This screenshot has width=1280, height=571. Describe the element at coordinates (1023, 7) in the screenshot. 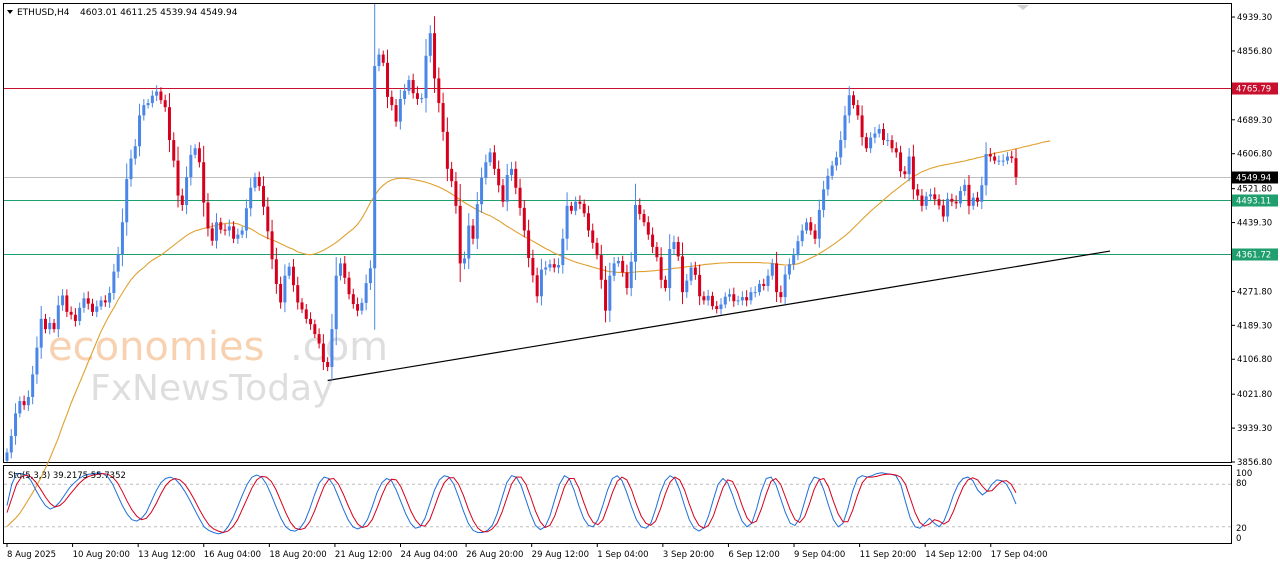

I see `chart-shift-marker-icon` at that location.